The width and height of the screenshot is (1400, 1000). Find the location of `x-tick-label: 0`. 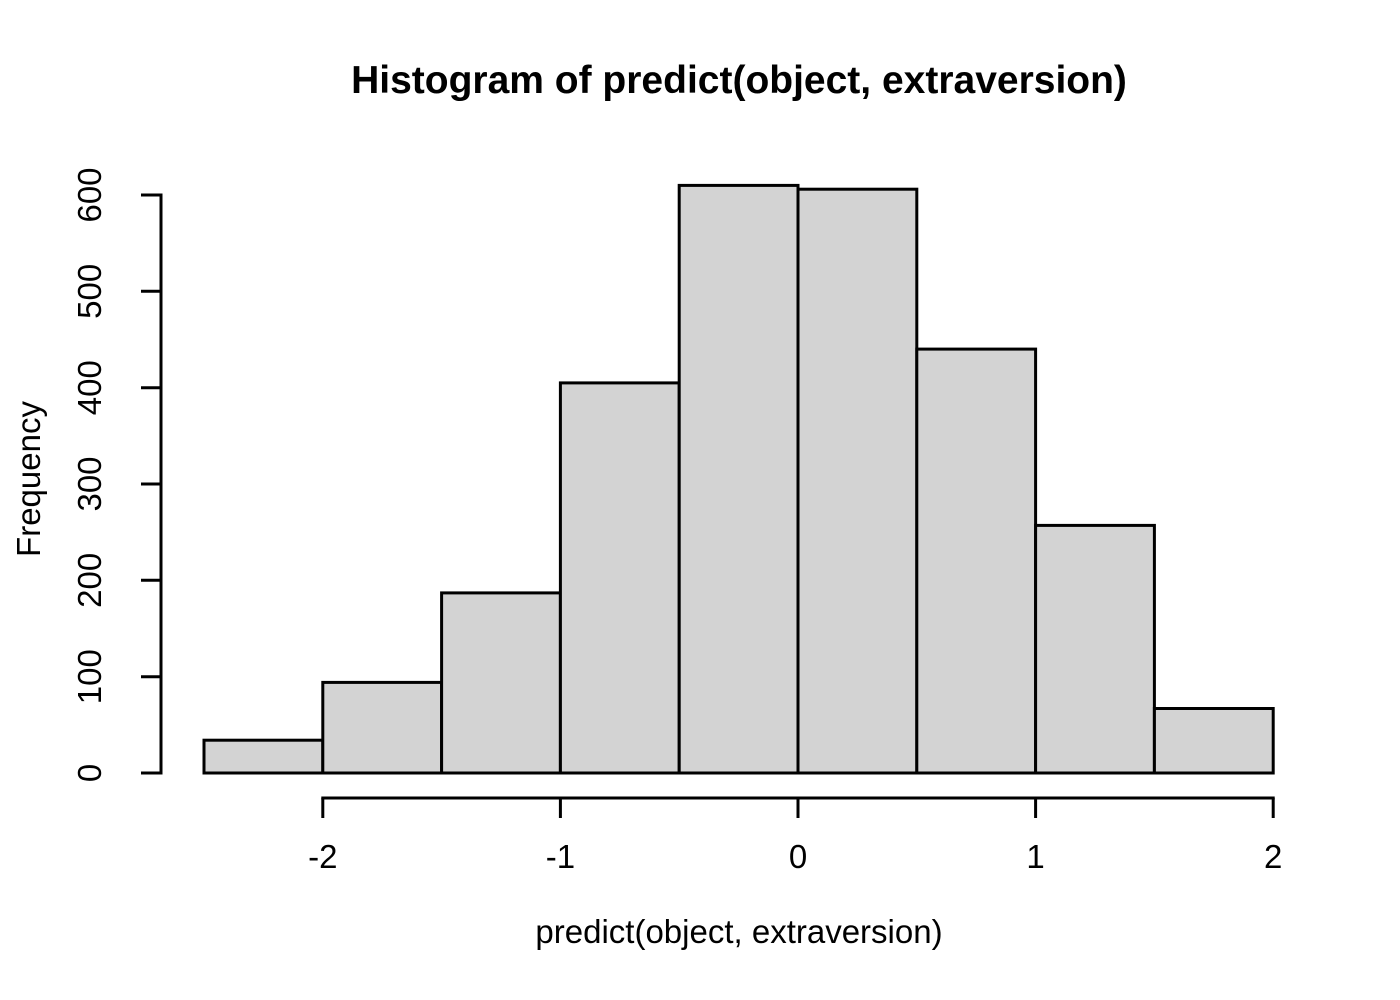

x-tick-label: 0 is located at coordinates (798, 856).